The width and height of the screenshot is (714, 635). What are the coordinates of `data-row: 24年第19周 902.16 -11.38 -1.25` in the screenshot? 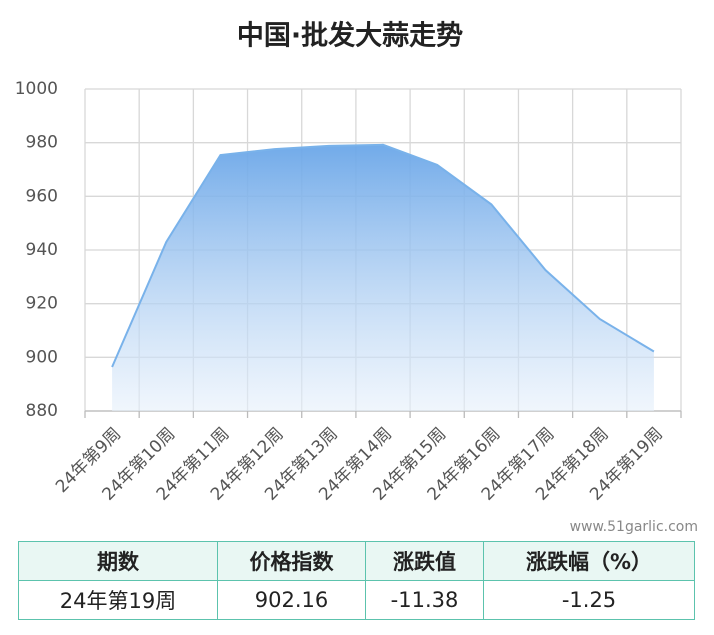 It's located at (356, 600).